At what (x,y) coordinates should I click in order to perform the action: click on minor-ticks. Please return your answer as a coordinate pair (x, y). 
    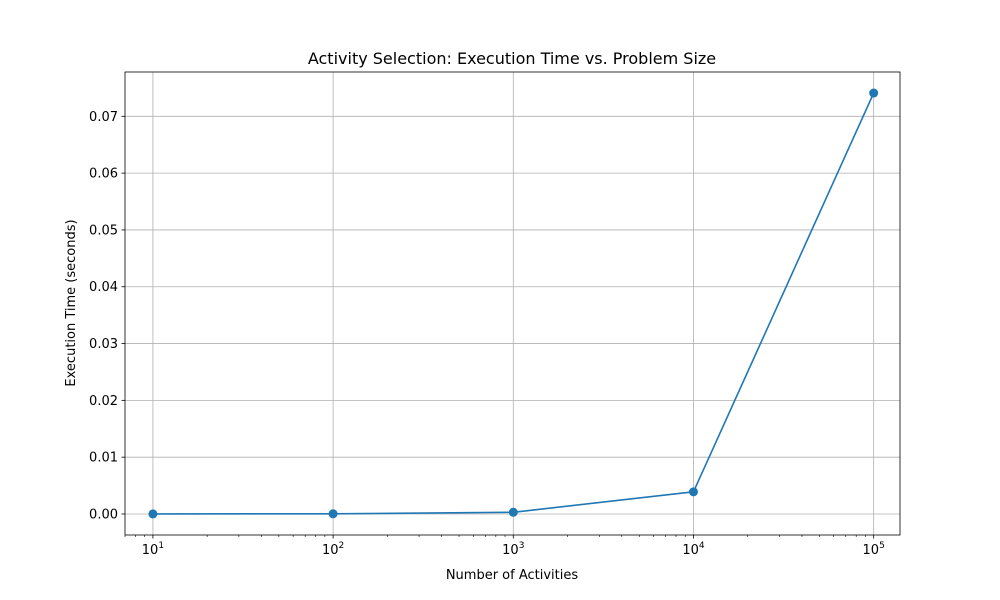
    Looking at the image, I should click on (495, 536).